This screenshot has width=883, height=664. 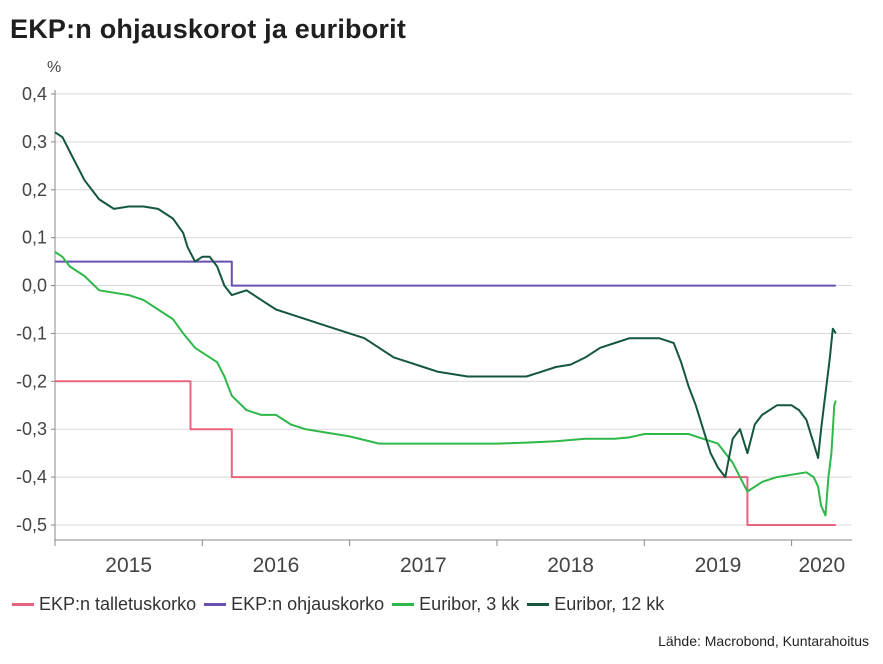 I want to click on legend-item: Euribor, 3 kk, so click(x=455, y=604).